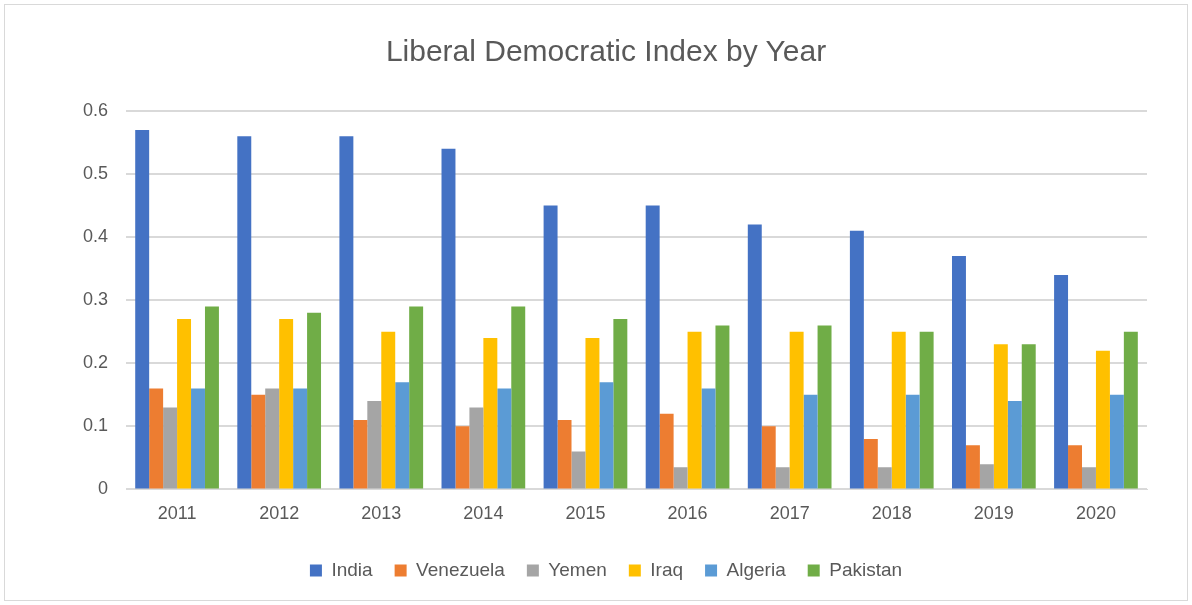 The width and height of the screenshot is (1192, 605). What do you see at coordinates (95, 362) in the screenshot?
I see `y-tick-label: 0.2` at bounding box center [95, 362].